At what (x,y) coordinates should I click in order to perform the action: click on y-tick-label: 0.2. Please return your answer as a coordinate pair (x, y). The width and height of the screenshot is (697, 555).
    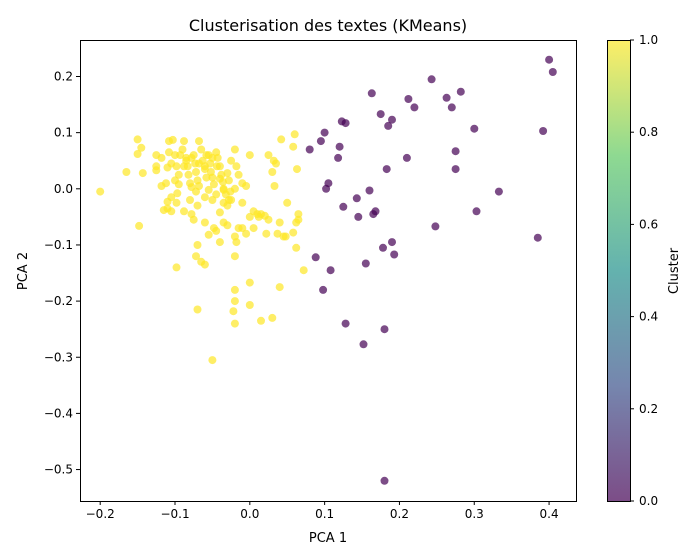
    Looking at the image, I should click on (63, 76).